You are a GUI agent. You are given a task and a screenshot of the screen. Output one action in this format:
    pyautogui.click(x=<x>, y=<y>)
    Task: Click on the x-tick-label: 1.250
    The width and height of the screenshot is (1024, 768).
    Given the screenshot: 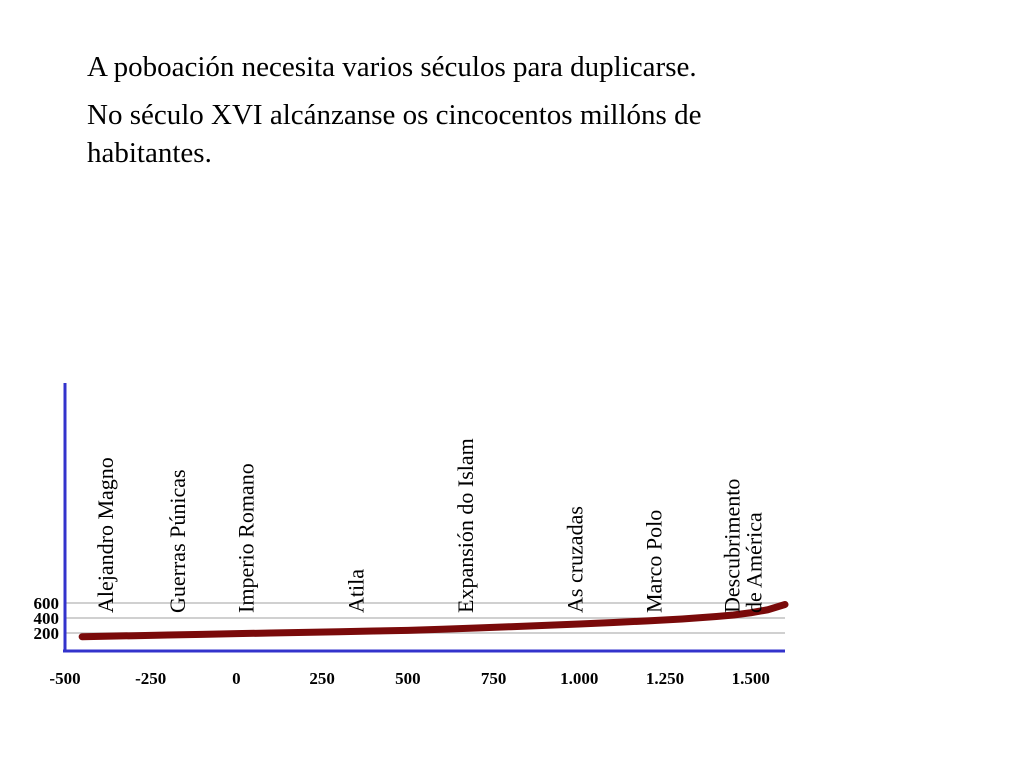 What is the action you would take?
    pyautogui.click(x=665, y=678)
    